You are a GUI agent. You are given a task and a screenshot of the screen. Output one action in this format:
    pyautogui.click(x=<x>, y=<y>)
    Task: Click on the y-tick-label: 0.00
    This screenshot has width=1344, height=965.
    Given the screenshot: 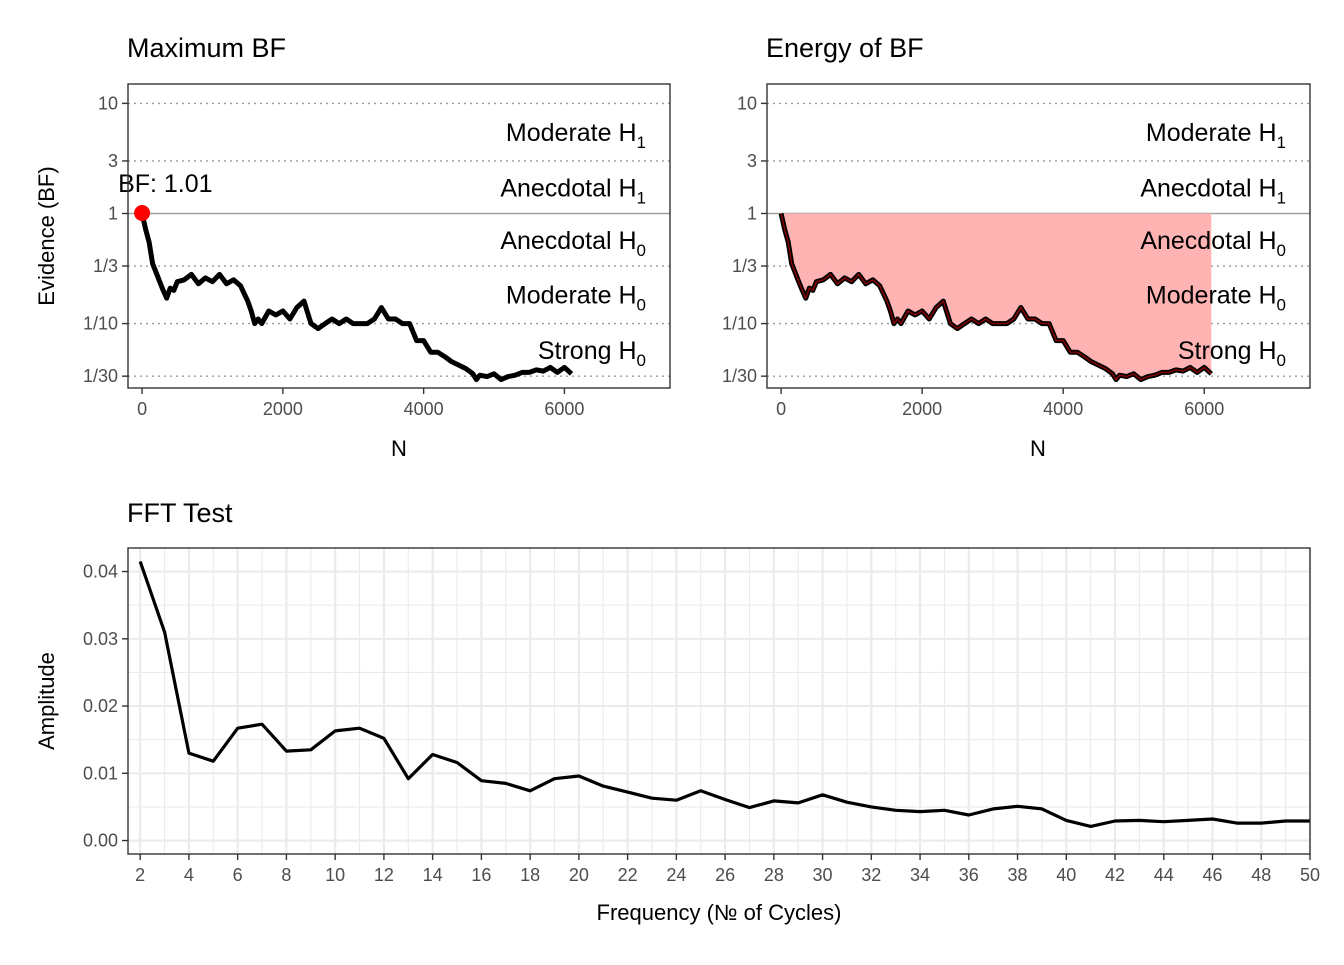 What is the action you would take?
    pyautogui.click(x=100, y=841)
    